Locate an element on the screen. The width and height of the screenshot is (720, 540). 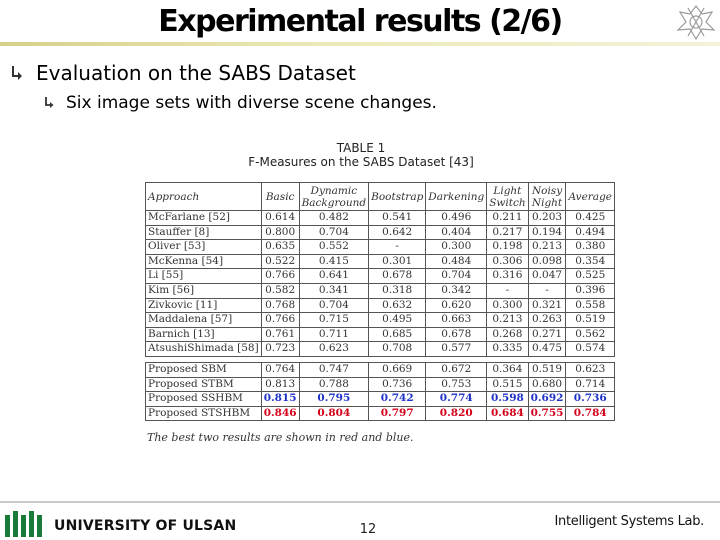
lab-name: Intelligent Systems Lab. is located at coordinates (629, 521).